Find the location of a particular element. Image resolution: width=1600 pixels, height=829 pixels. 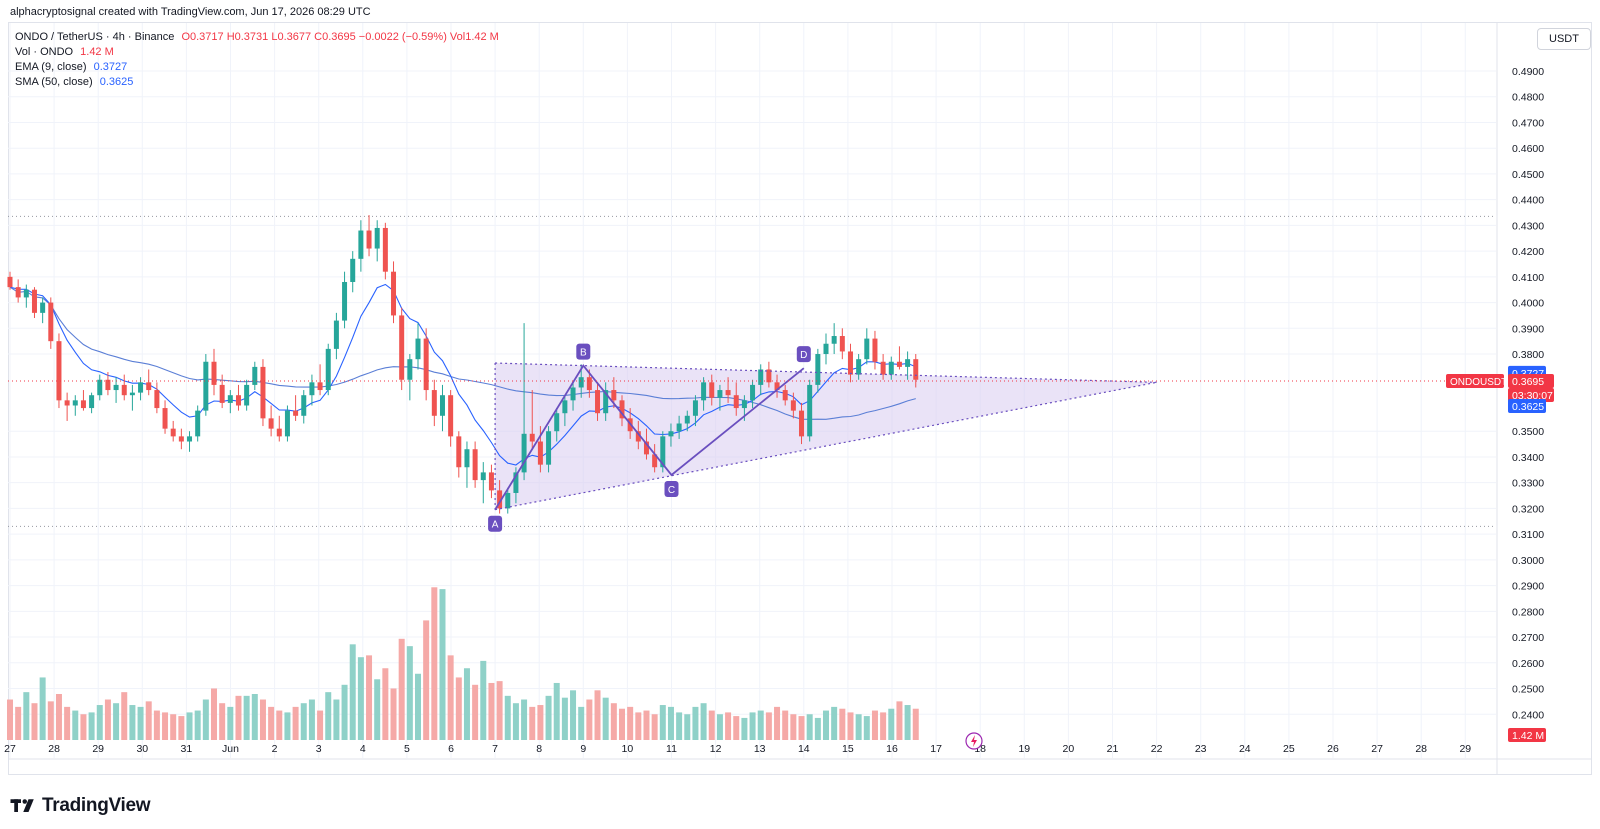

time-tick-label: 2 is located at coordinates (275, 749).